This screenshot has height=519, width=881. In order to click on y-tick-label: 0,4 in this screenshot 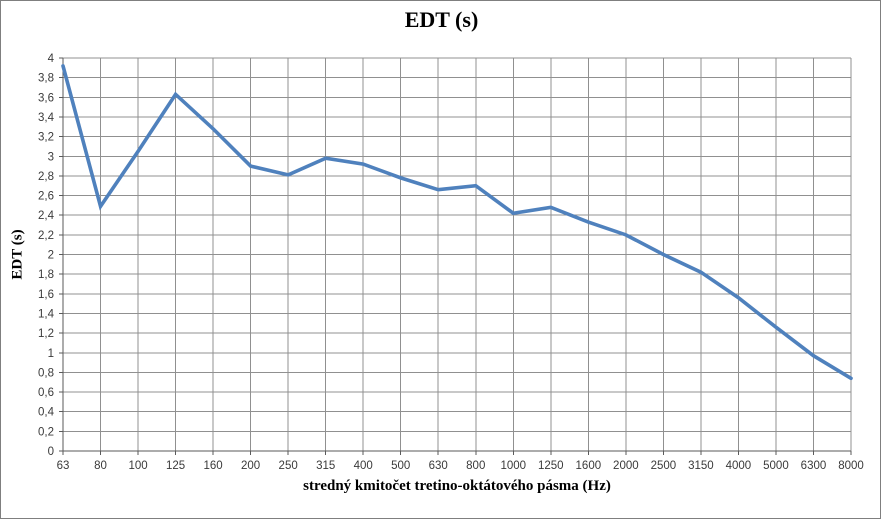, I will do `click(46, 413)`.